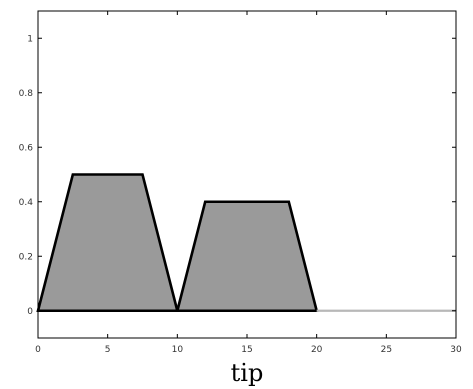  What do you see at coordinates (246, 350) in the screenshot?
I see `x-tick-label-15: 15` at bounding box center [246, 350].